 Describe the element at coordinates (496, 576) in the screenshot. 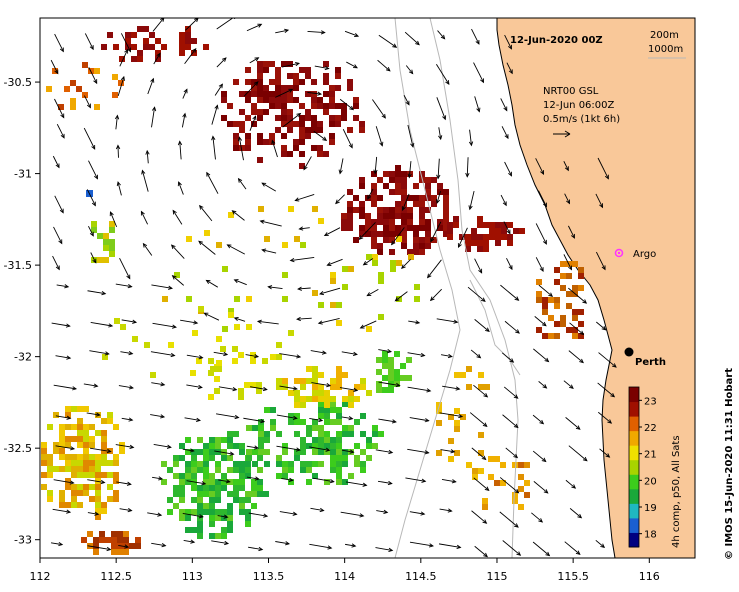

I see `x-tick-label: 115` at that location.